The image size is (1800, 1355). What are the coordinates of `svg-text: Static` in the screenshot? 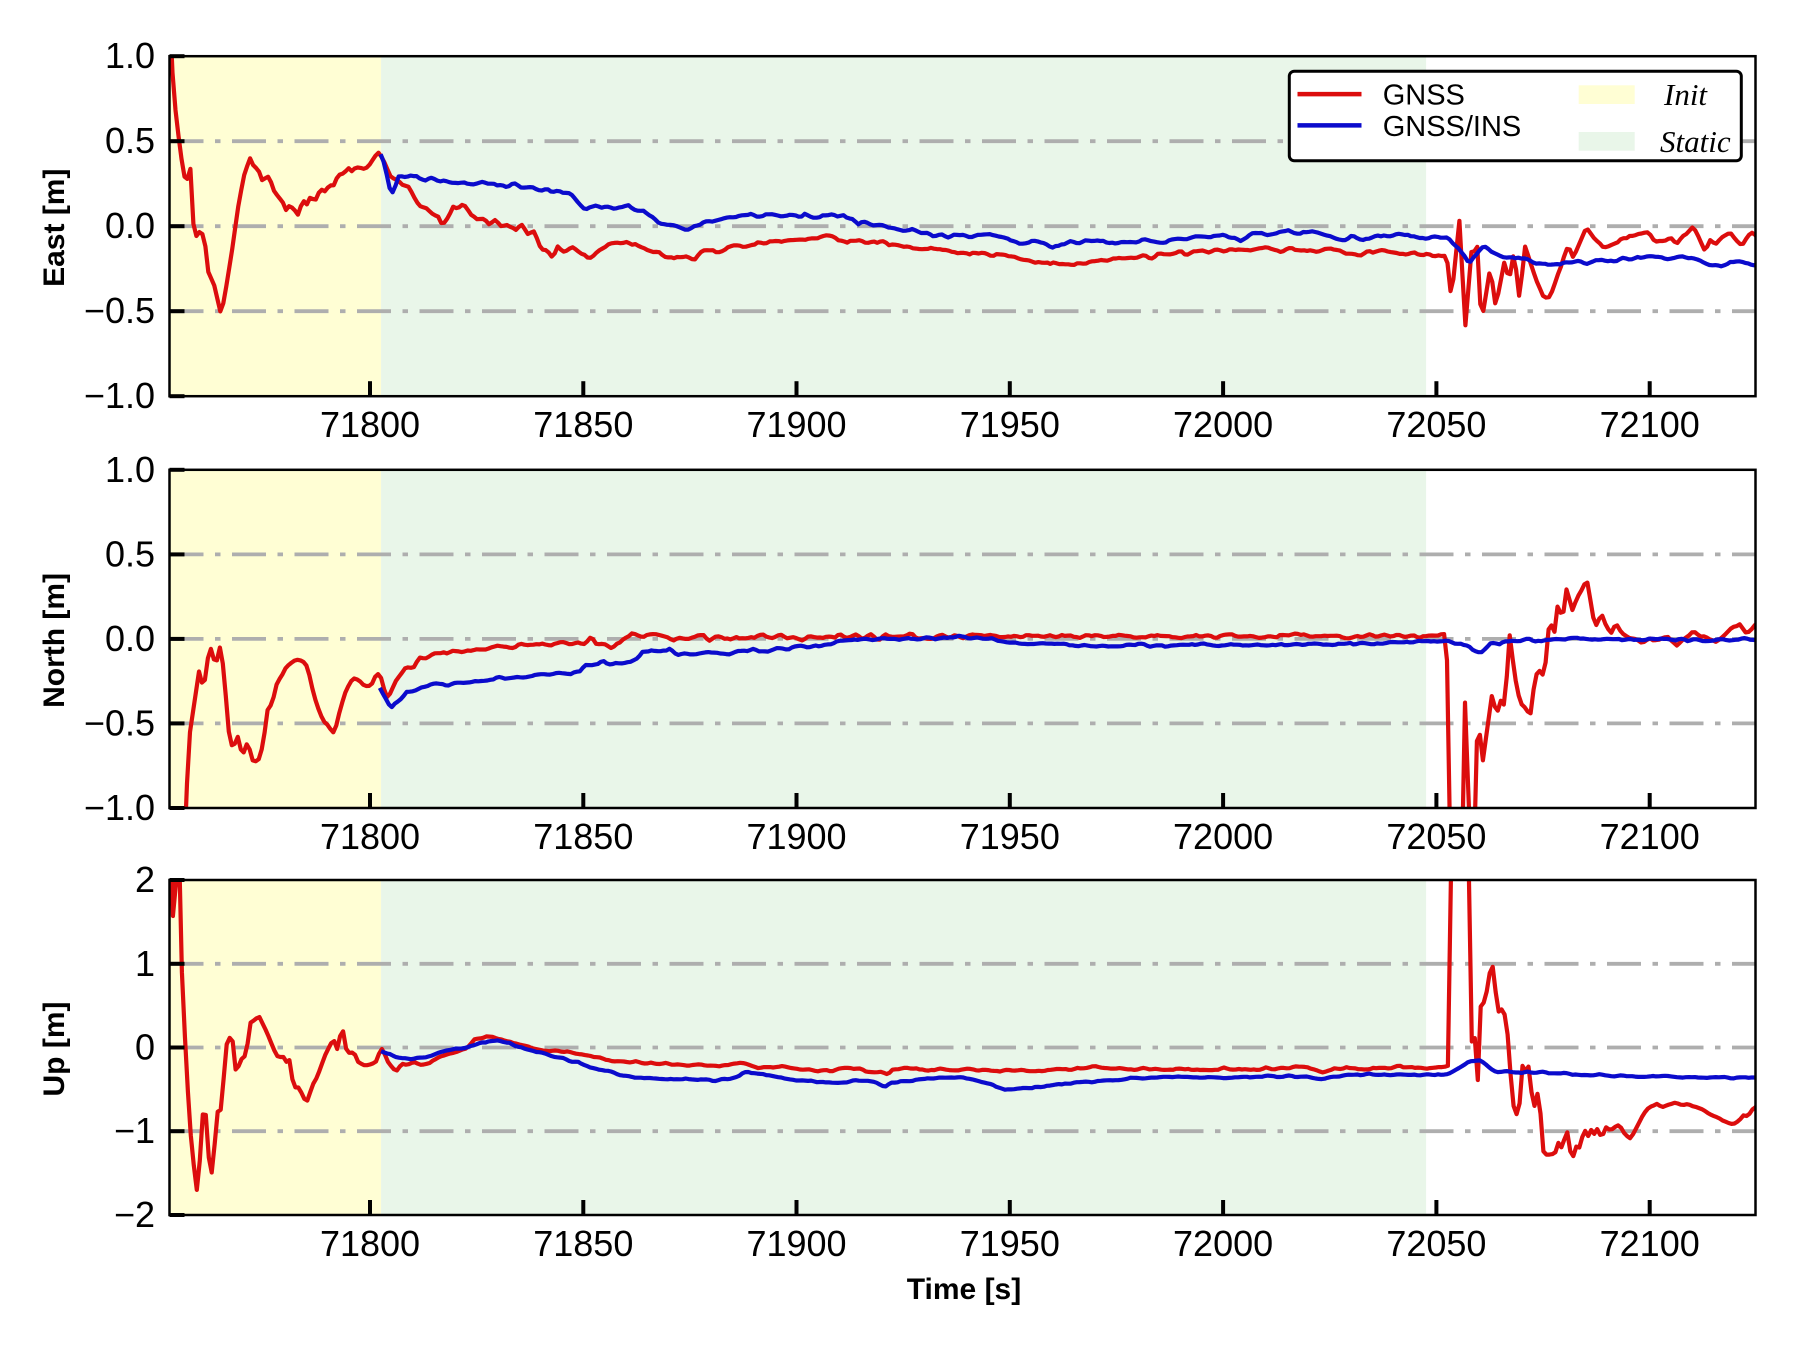 It's located at (1695, 141).